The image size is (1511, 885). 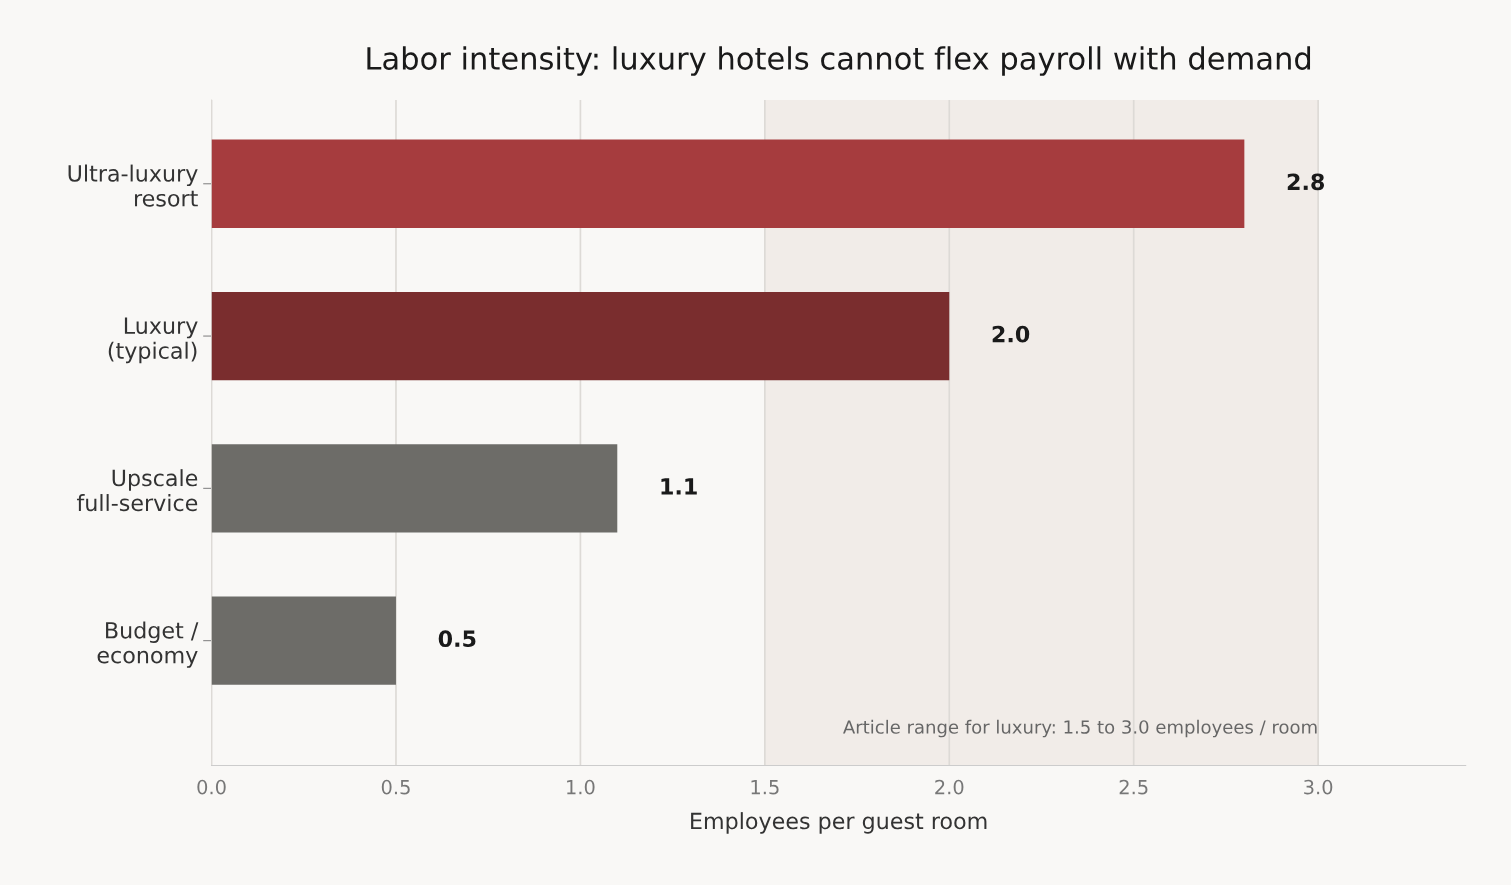 What do you see at coordinates (949, 787) in the screenshot?
I see `x-tick-label: 2.0` at bounding box center [949, 787].